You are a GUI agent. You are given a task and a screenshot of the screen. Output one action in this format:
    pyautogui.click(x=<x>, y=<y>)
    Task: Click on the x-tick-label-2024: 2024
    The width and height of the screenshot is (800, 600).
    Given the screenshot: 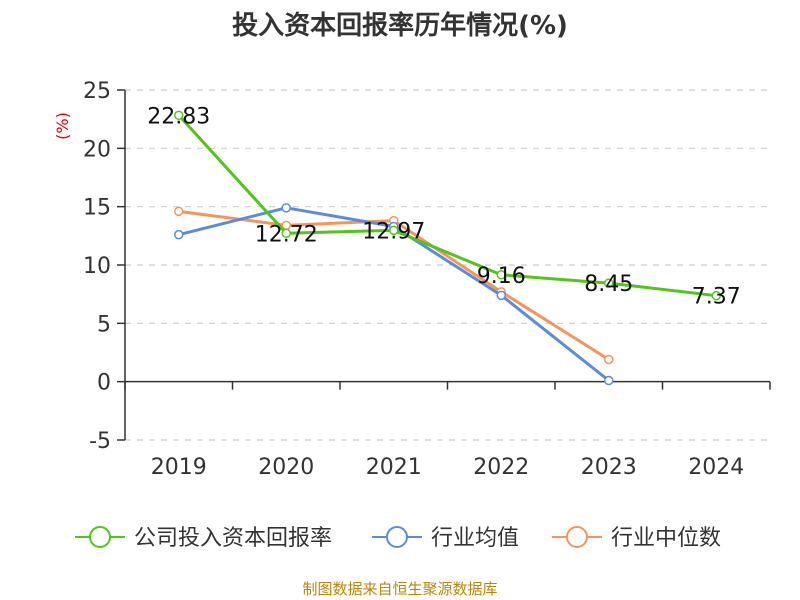 What is the action you would take?
    pyautogui.click(x=716, y=467)
    